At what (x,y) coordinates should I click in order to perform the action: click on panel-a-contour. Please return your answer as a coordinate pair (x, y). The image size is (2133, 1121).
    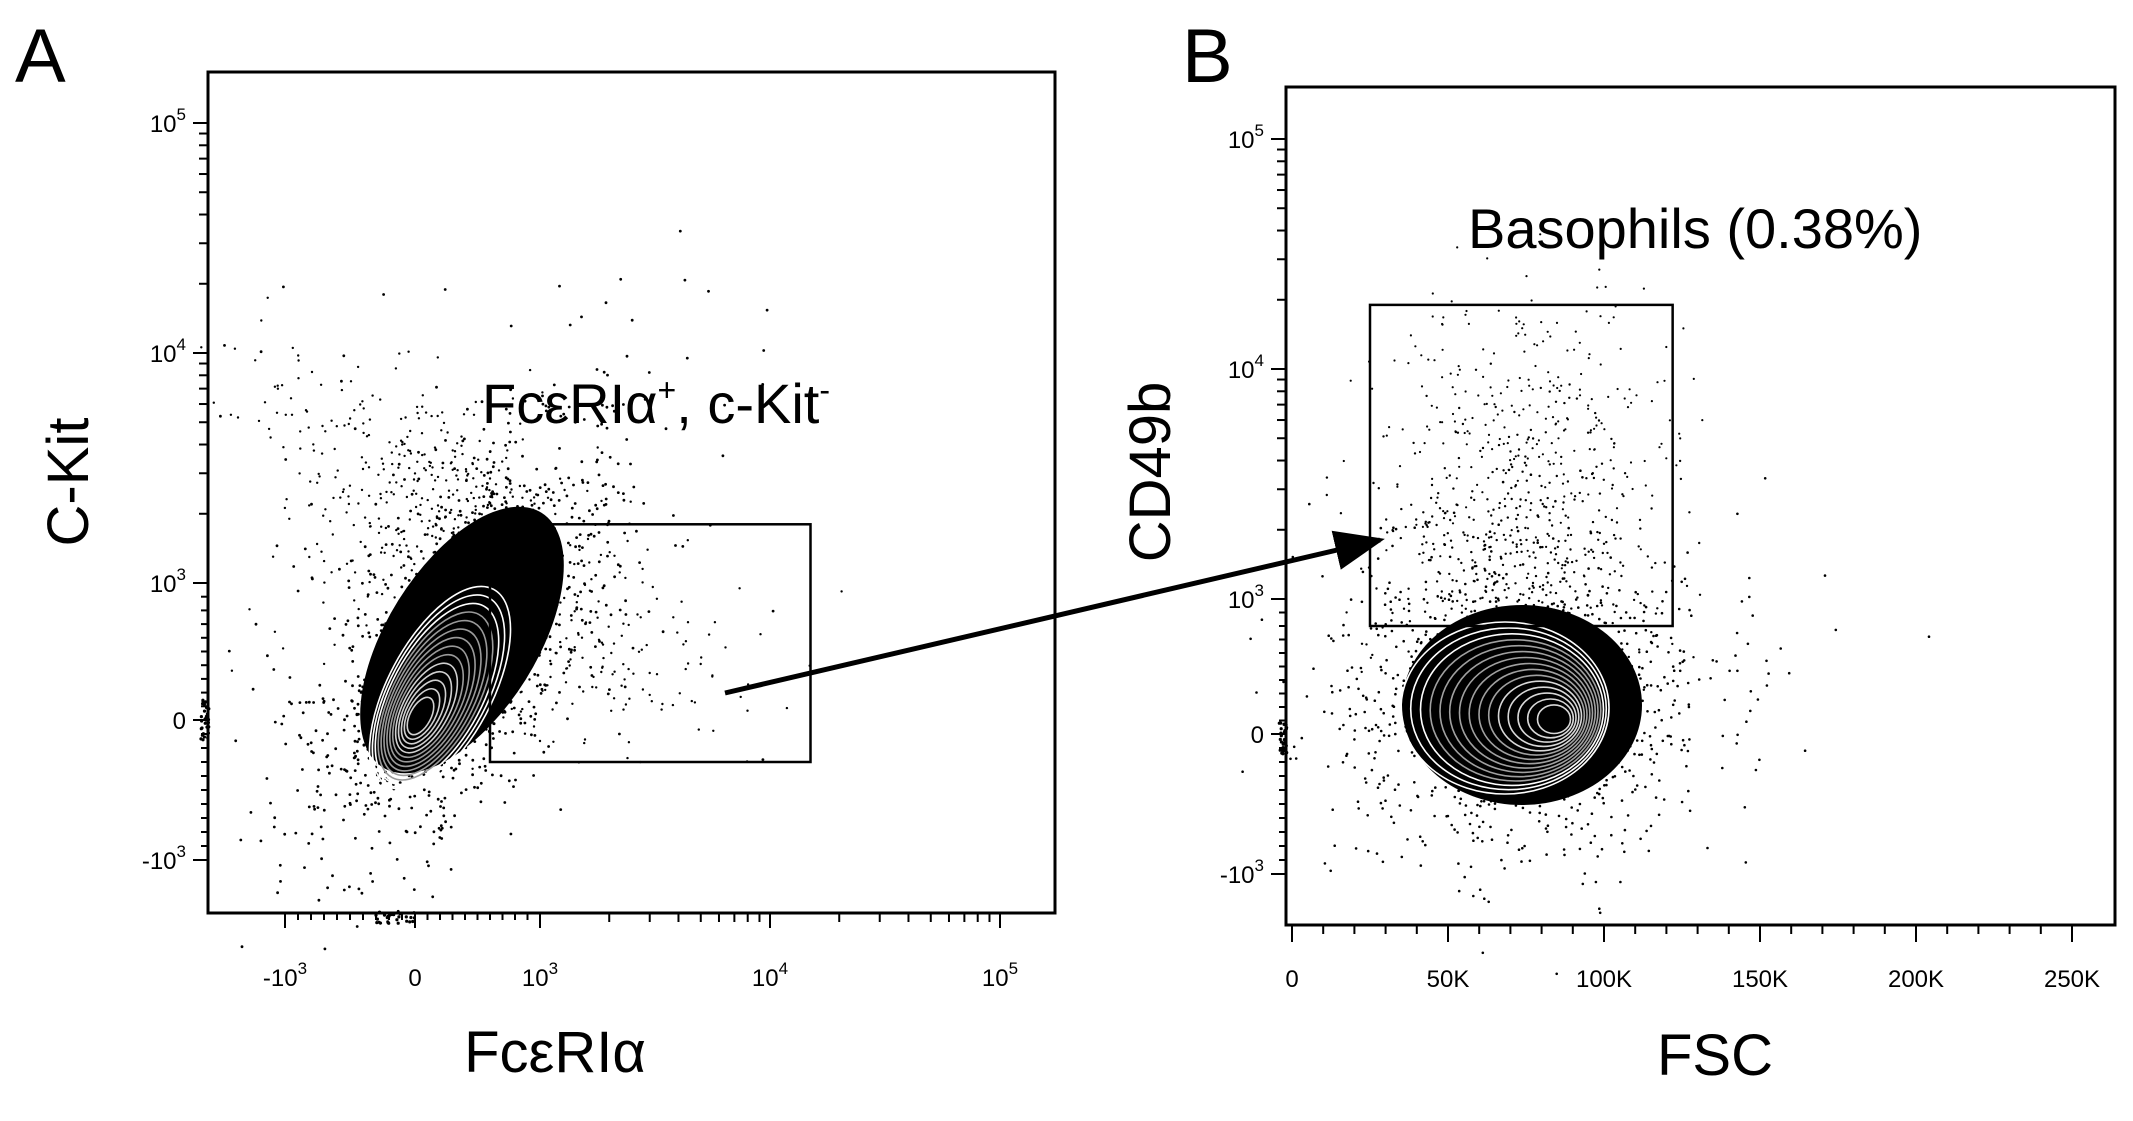
    Looking at the image, I should click on (422, 714).